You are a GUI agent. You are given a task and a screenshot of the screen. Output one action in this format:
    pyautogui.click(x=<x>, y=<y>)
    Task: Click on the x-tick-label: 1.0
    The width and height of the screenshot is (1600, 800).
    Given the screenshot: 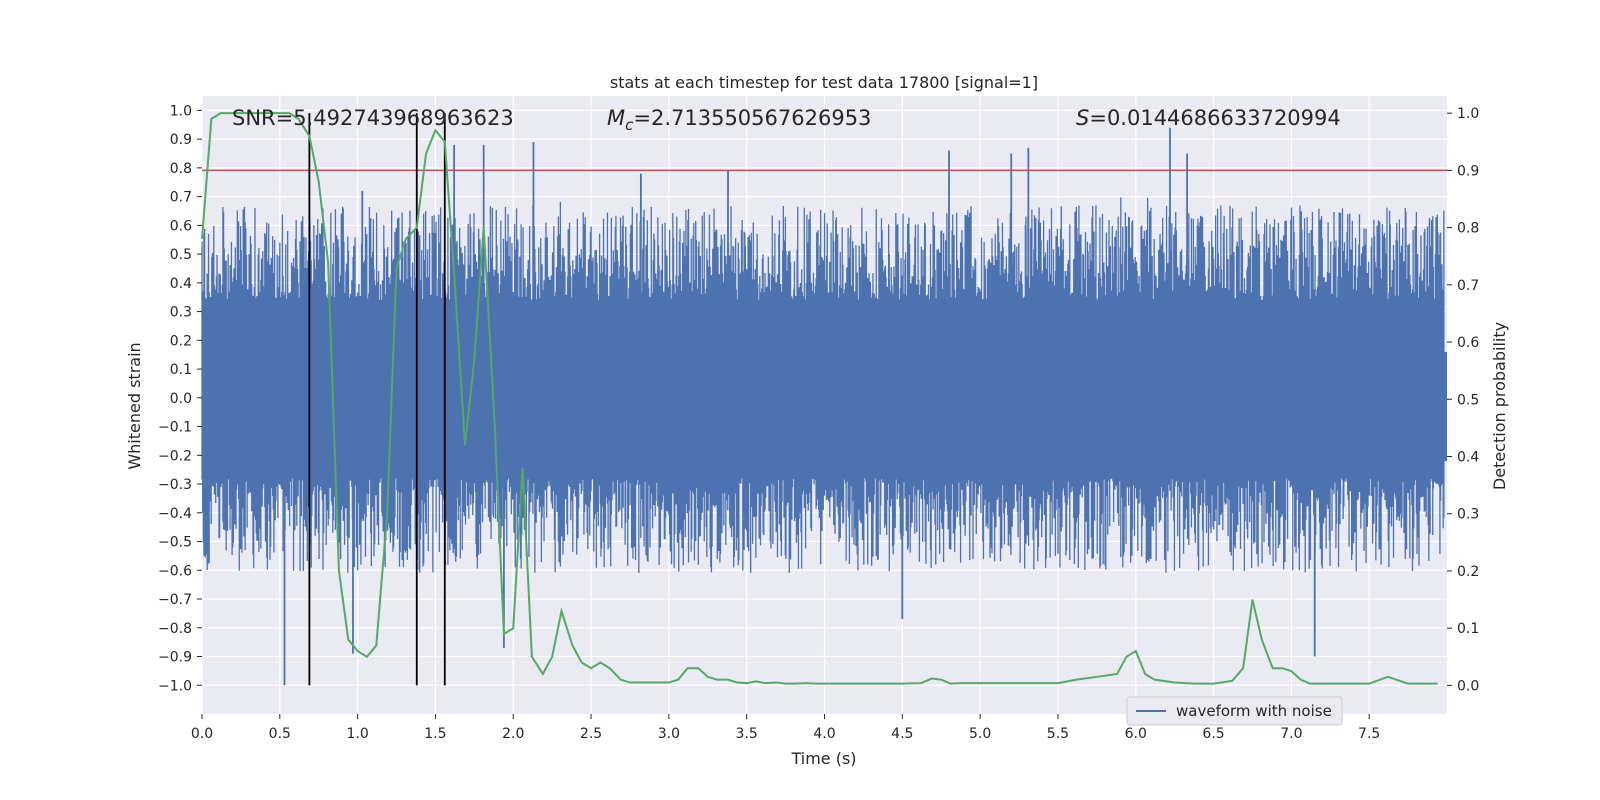 What is the action you would take?
    pyautogui.click(x=357, y=734)
    